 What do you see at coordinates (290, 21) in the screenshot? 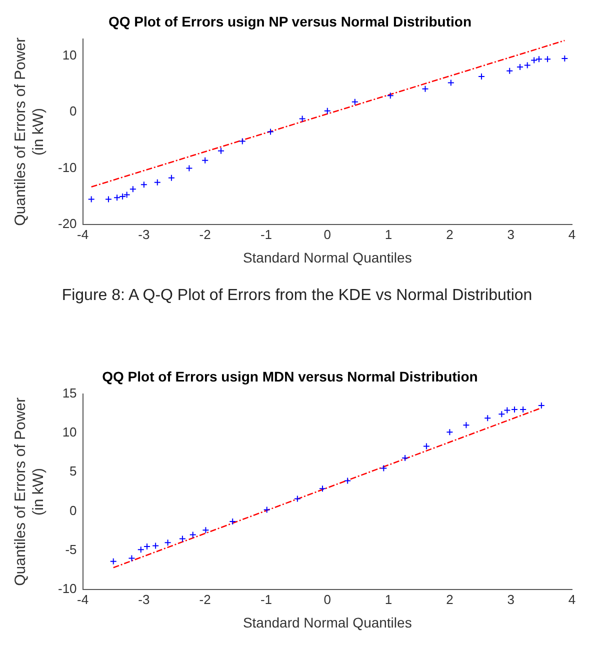
I see `chart-title: QQ Plot of Errors usign NP versus Normal Distribution` at bounding box center [290, 21].